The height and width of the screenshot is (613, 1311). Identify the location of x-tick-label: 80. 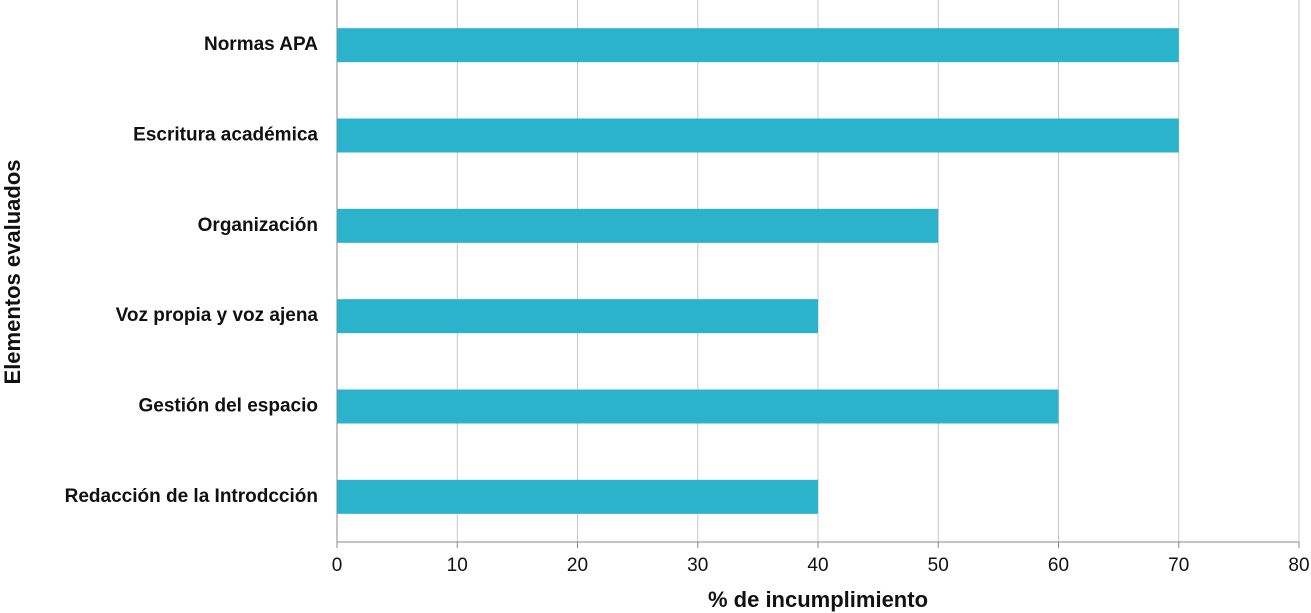
(1298, 565).